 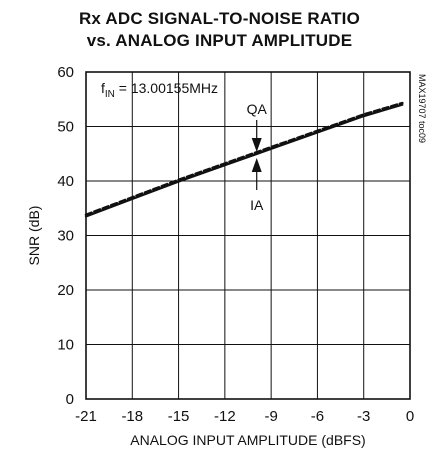 What do you see at coordinates (410, 416) in the screenshot?
I see `x-tick-label: 0` at bounding box center [410, 416].